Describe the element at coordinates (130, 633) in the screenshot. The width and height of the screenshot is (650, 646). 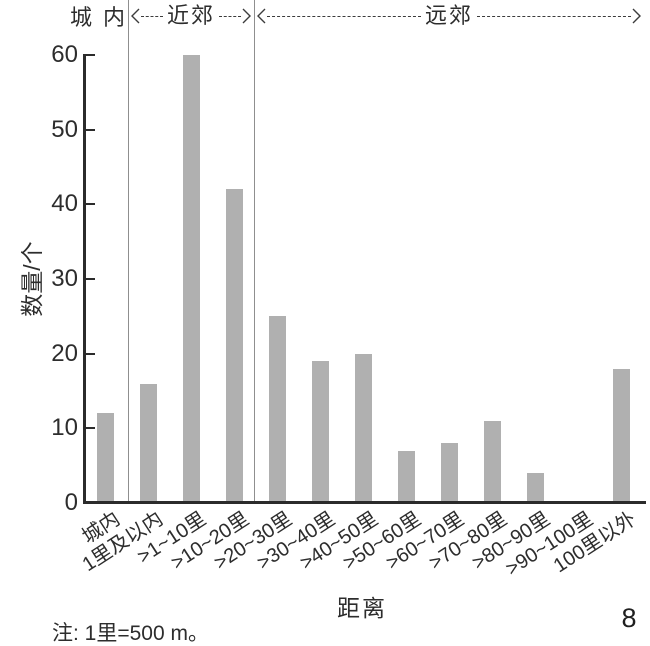
I see `figure-note: 注: 1里=500 m。` at that location.